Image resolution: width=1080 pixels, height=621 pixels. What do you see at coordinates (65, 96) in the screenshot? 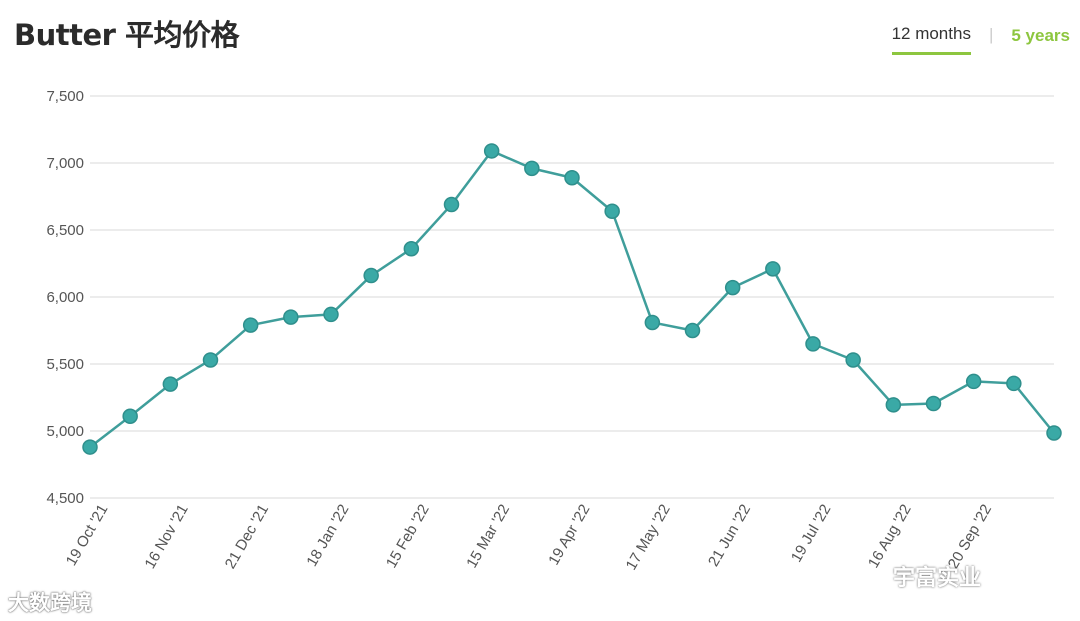
I see `y-tick-label: 7,500` at bounding box center [65, 96].